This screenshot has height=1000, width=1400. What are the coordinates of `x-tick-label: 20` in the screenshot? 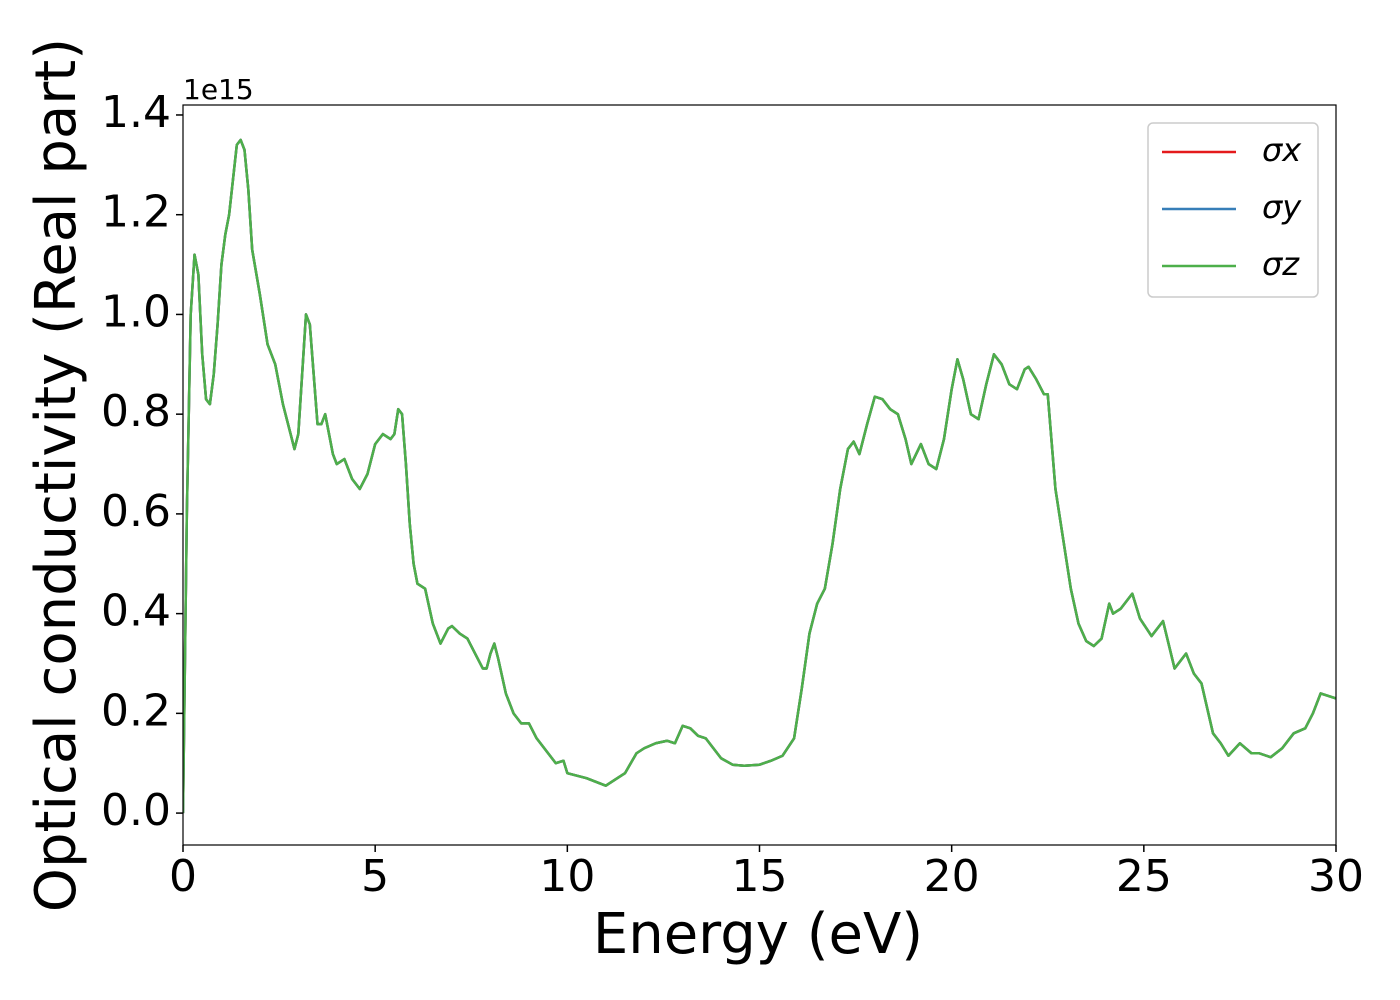 It's located at (952, 876).